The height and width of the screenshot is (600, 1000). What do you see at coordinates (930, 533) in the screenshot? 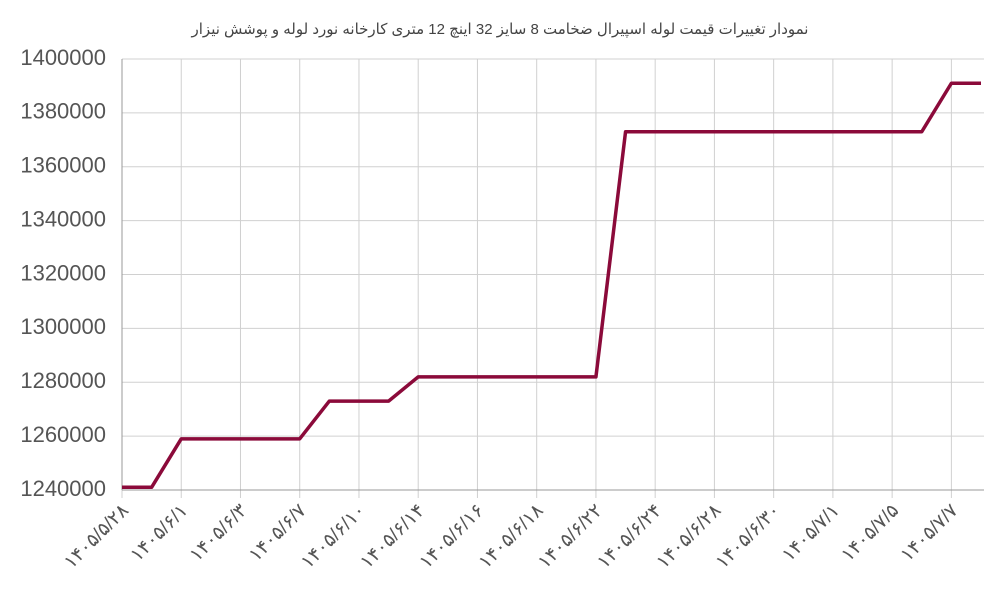
I see `x-tick-label: ۱۴۰۵/۷/۷` at bounding box center [930, 533].